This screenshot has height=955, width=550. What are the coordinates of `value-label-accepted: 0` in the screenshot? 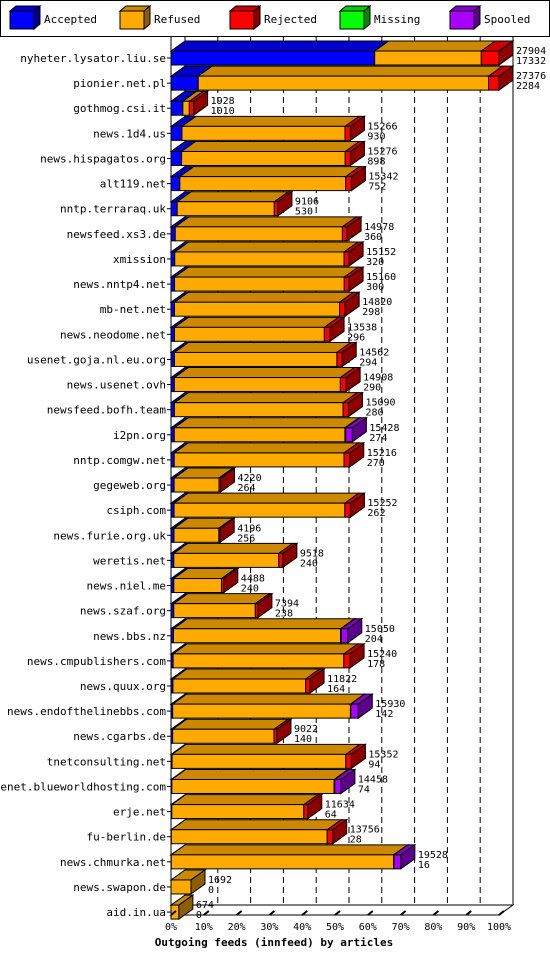 It's located at (211, 890).